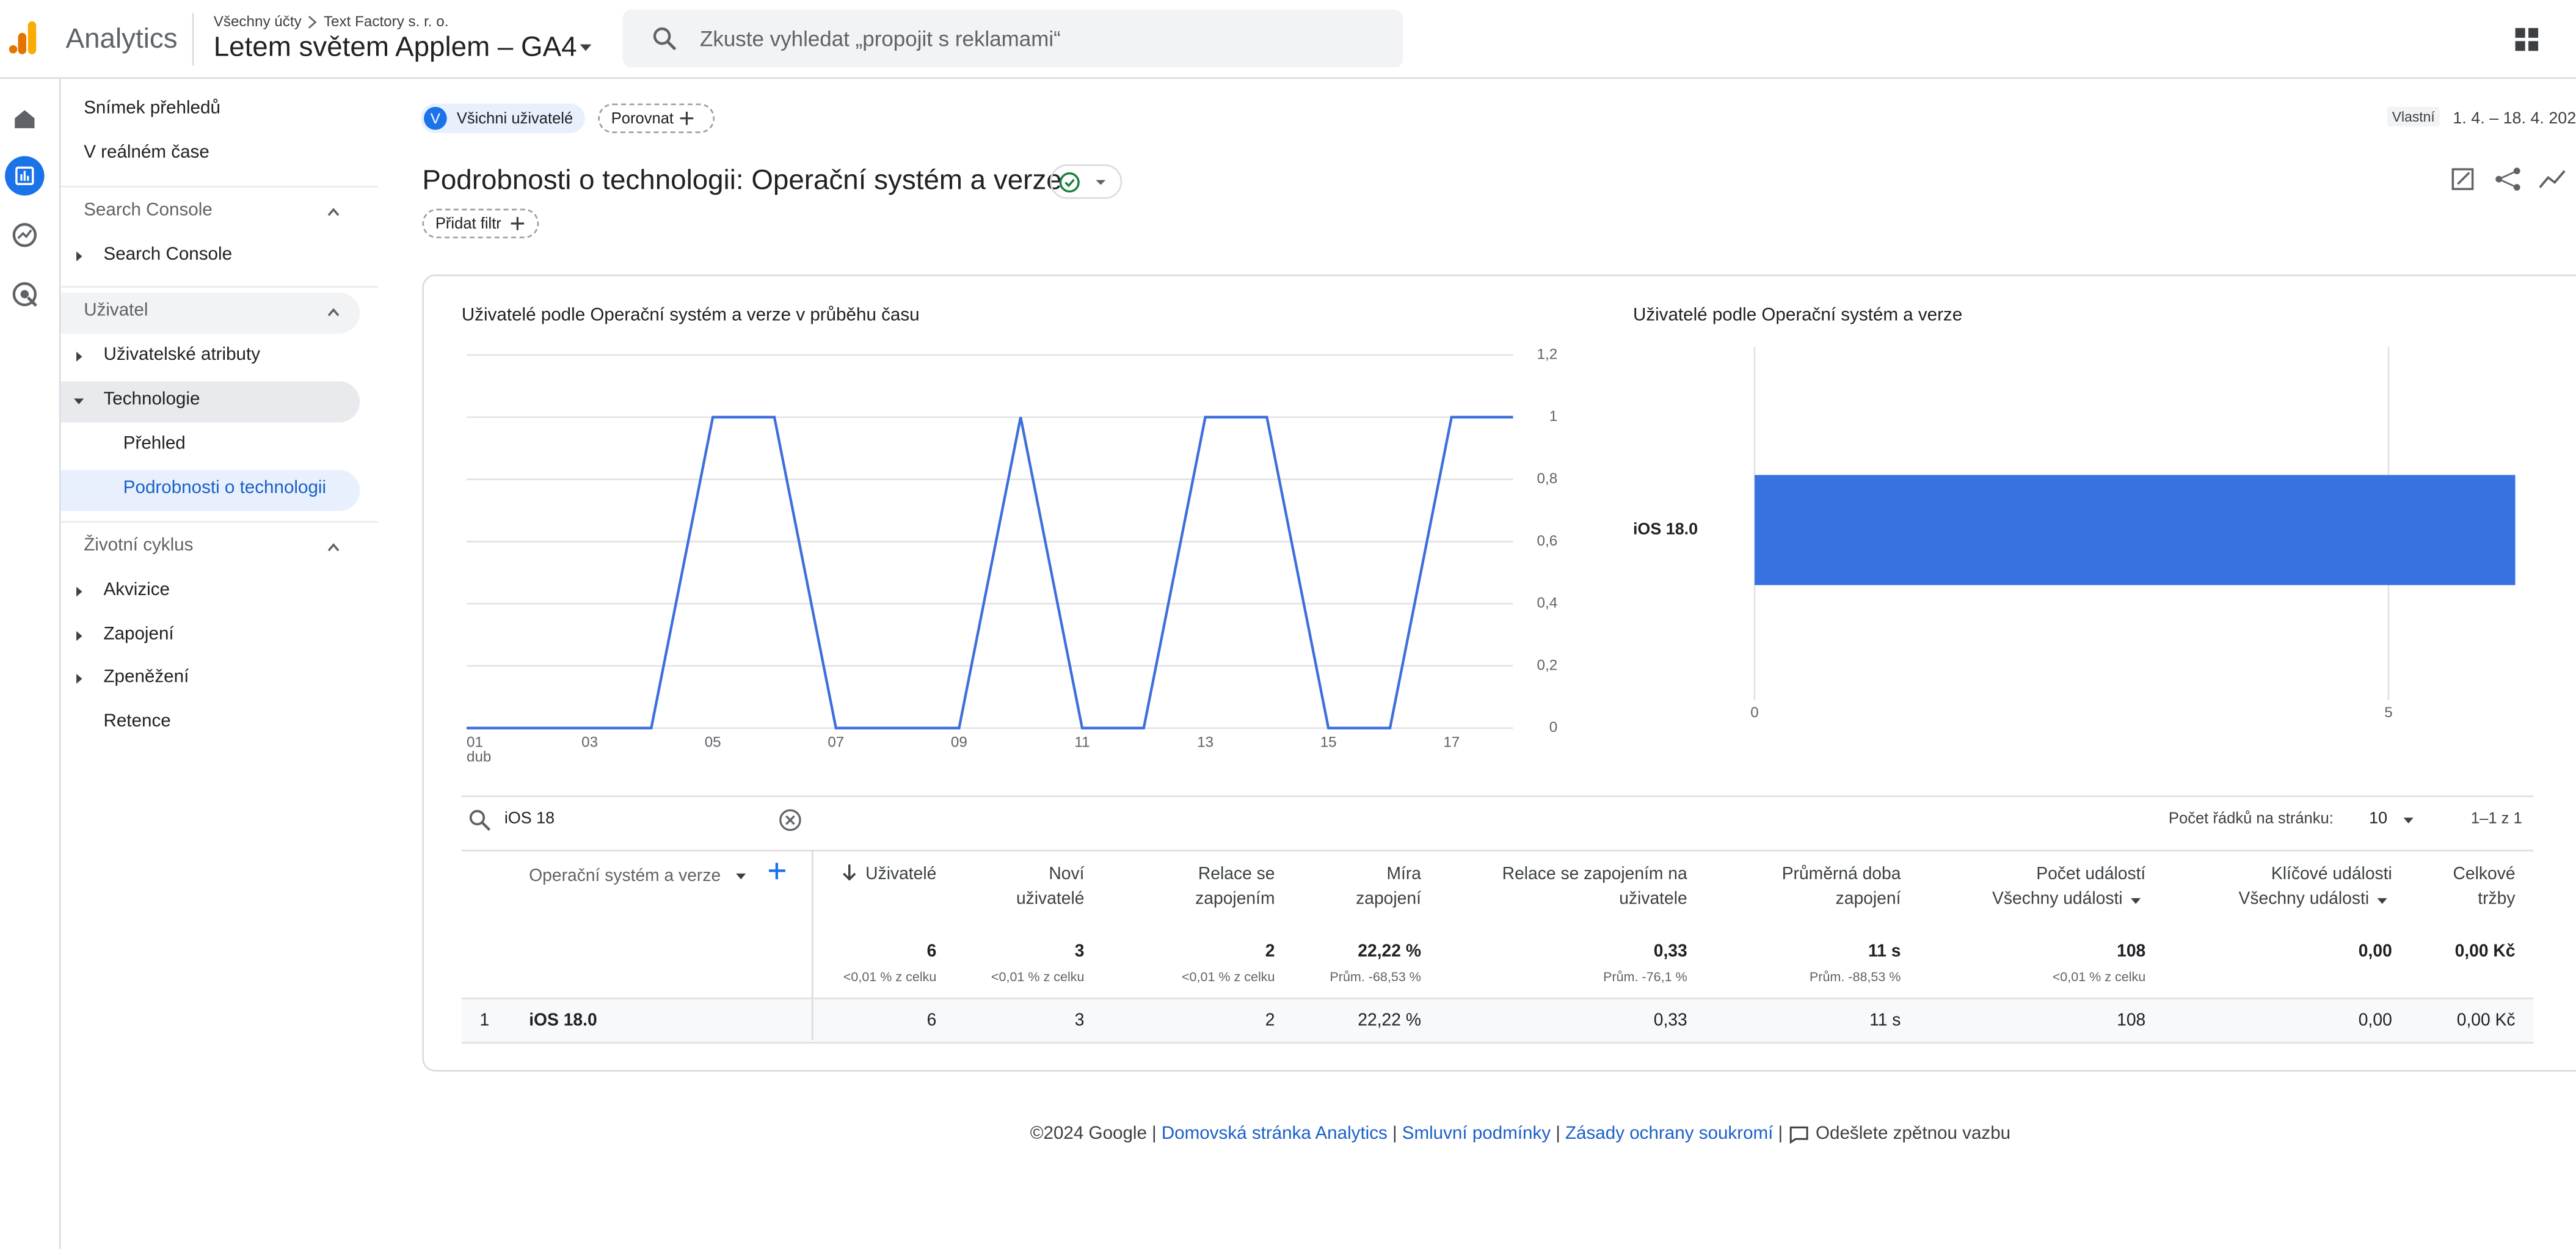 This screenshot has height=1250, width=2576. What do you see at coordinates (518, 223) in the screenshot?
I see `add-filter-plus` at bounding box center [518, 223].